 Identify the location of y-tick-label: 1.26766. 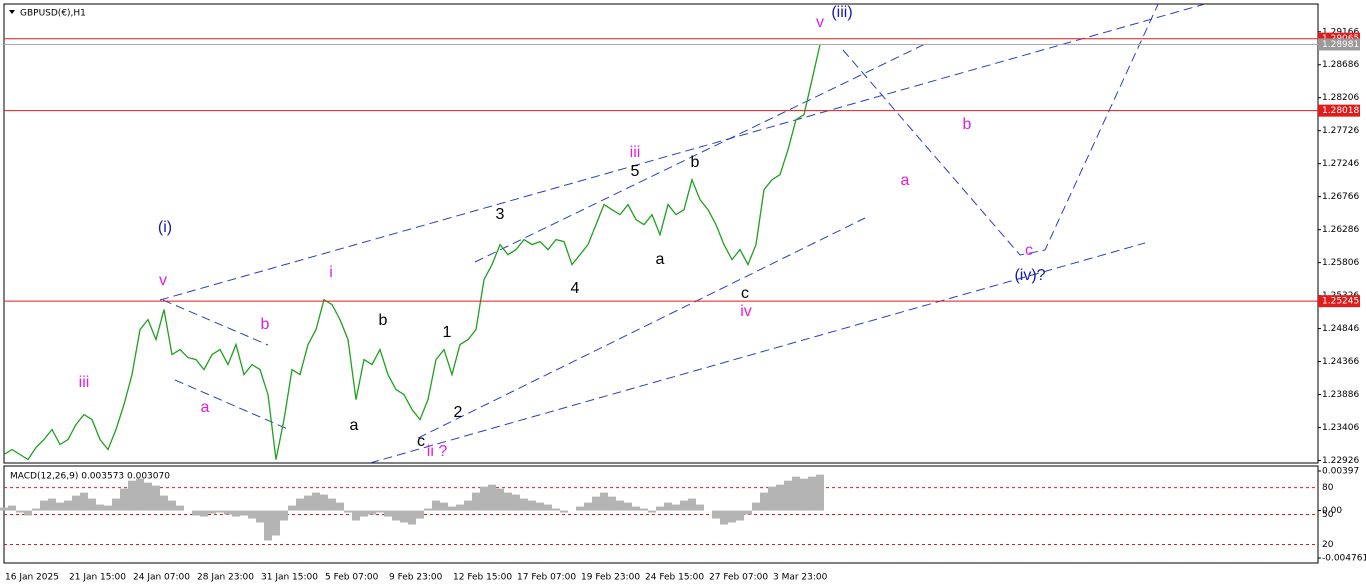
(1340, 197).